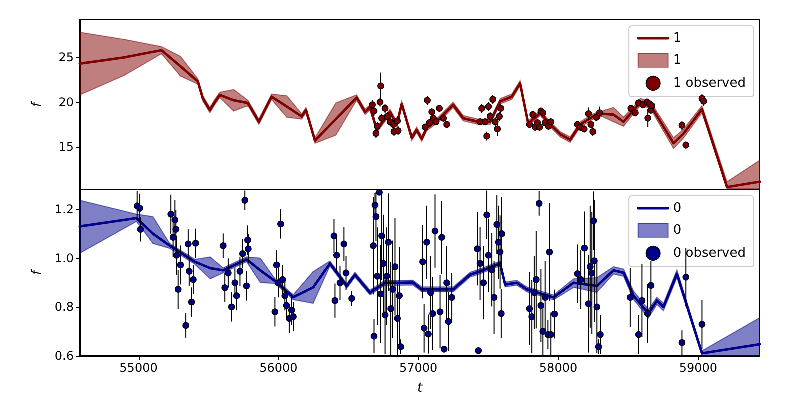 The image size is (800, 400). Describe the element at coordinates (677, 38) in the screenshot. I see `text: 1` at that location.